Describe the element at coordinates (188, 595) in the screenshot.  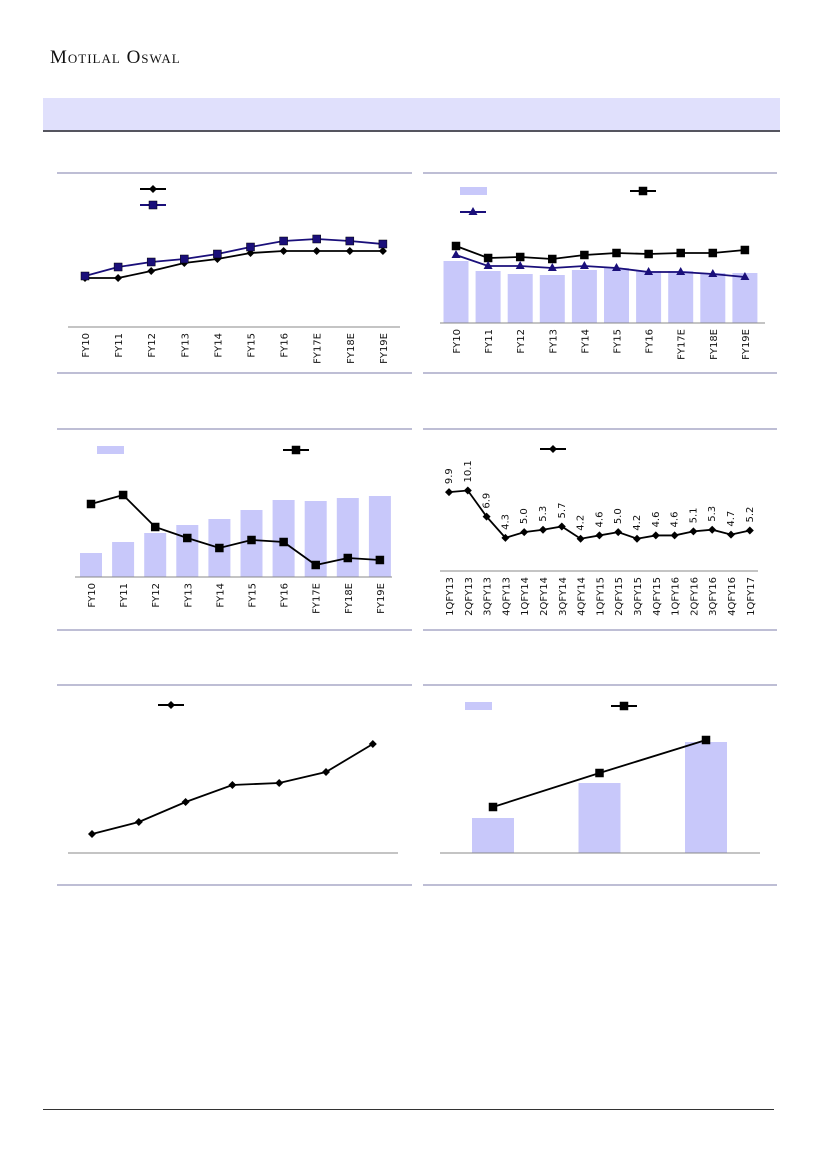
I see `category-label: FY13` at that location.